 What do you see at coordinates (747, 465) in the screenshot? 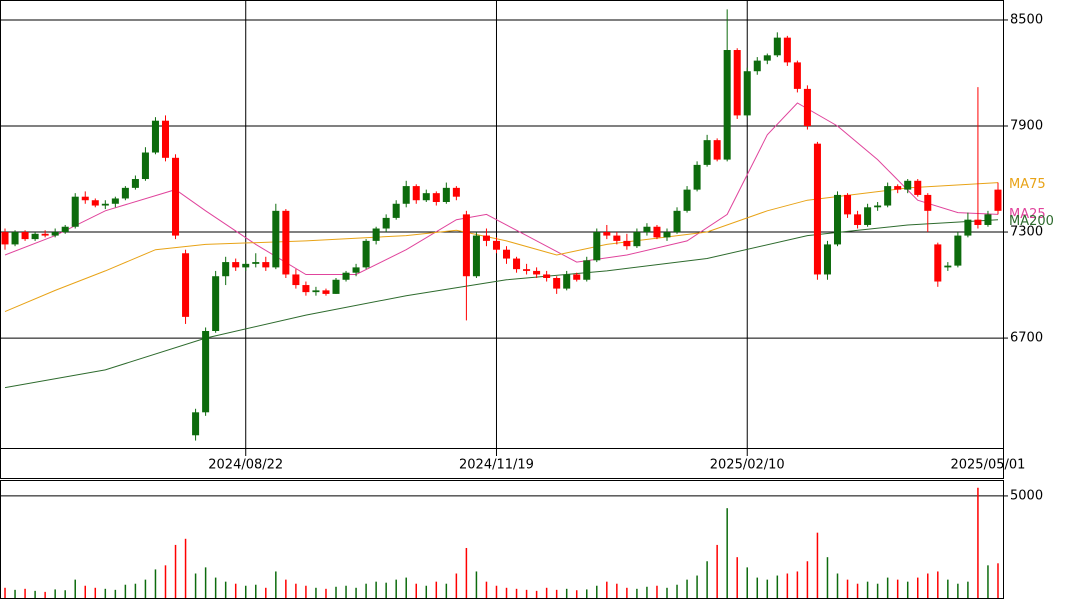
I see `x-tick-label: 2025/02/10` at bounding box center [747, 465].